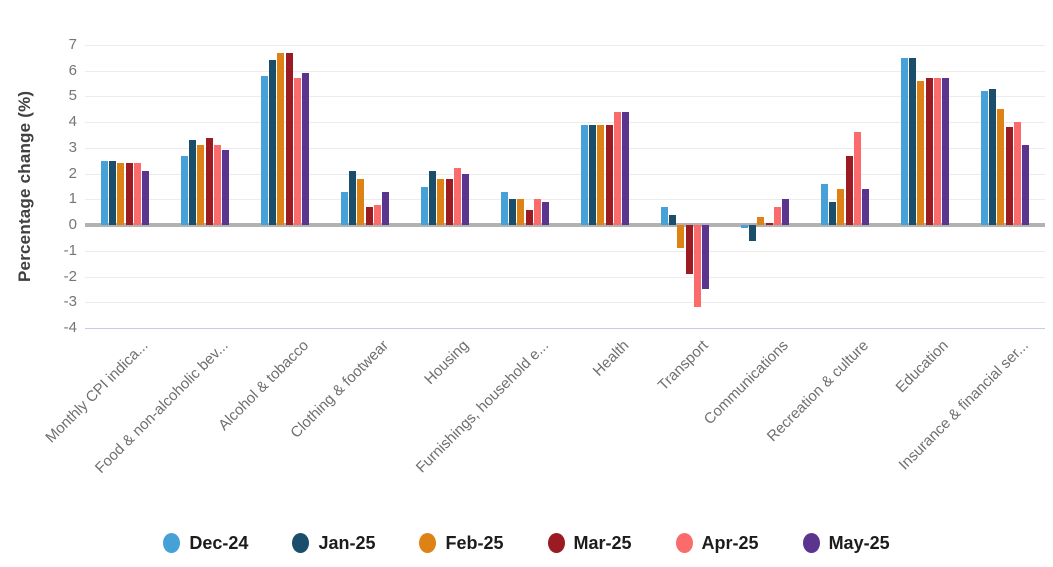 This screenshot has width=1053, height=567. What do you see at coordinates (333, 543) in the screenshot?
I see `legend-item-jan-25: Jan-25` at bounding box center [333, 543].